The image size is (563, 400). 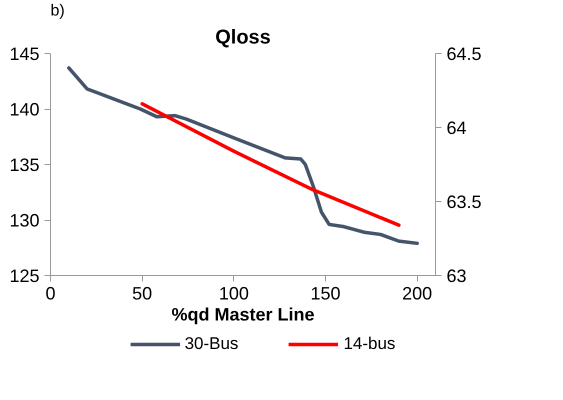 I want to click on x-tick-label: 150, so click(x=325, y=294).